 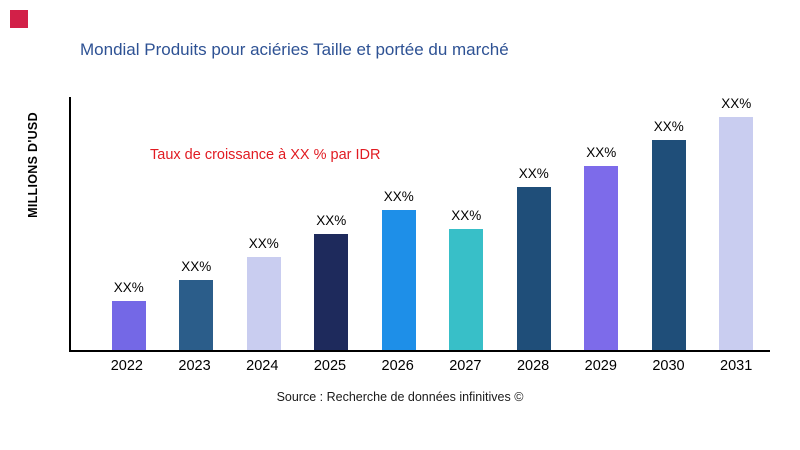 What do you see at coordinates (128, 288) in the screenshot?
I see `bar-value-label-2022: XX%` at bounding box center [128, 288].